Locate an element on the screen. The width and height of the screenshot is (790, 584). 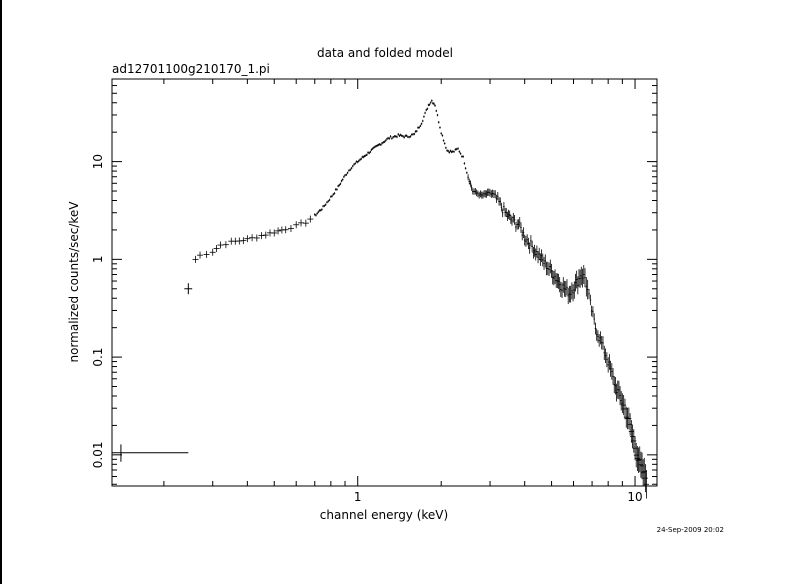
error-bar-point is located at coordinates (150, 453).